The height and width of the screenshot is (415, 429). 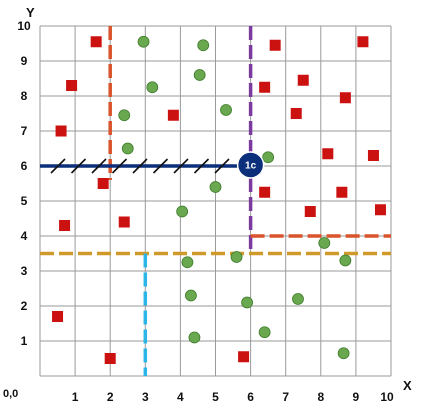 What do you see at coordinates (24, 201) in the screenshot?
I see `y-tick-label: 5` at bounding box center [24, 201].